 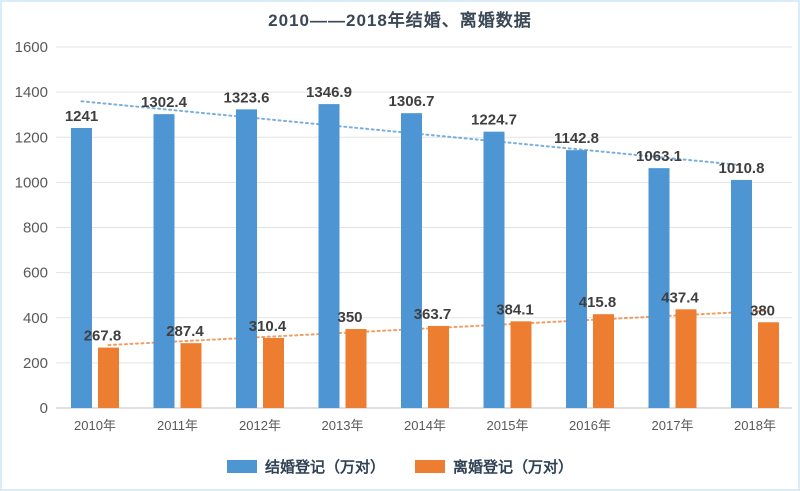 I want to click on bar-marriage-2017, so click(x=659, y=288).